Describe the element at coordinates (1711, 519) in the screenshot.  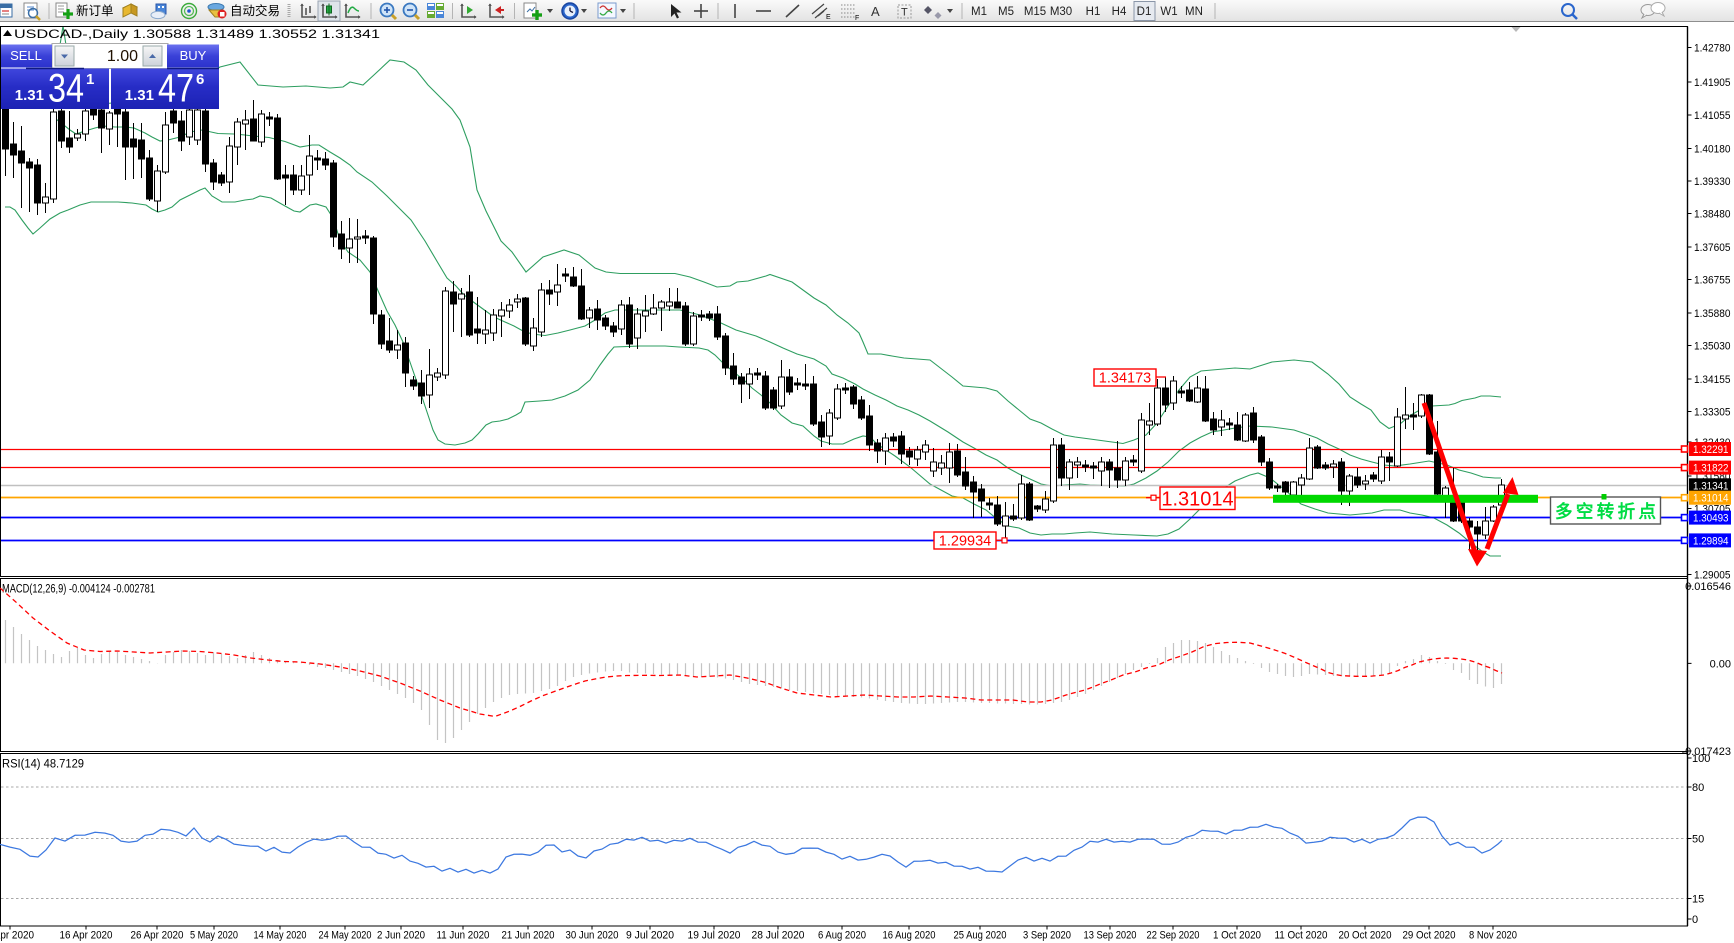
I see `svg-text: 1.30493` at that location.